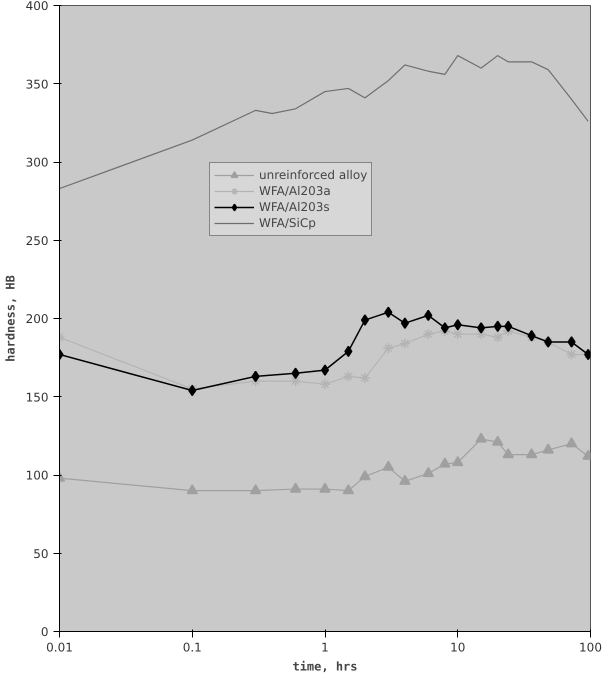 The height and width of the screenshot is (676, 610). Describe the element at coordinates (37, 319) in the screenshot. I see `y-tick-label: 200` at that location.